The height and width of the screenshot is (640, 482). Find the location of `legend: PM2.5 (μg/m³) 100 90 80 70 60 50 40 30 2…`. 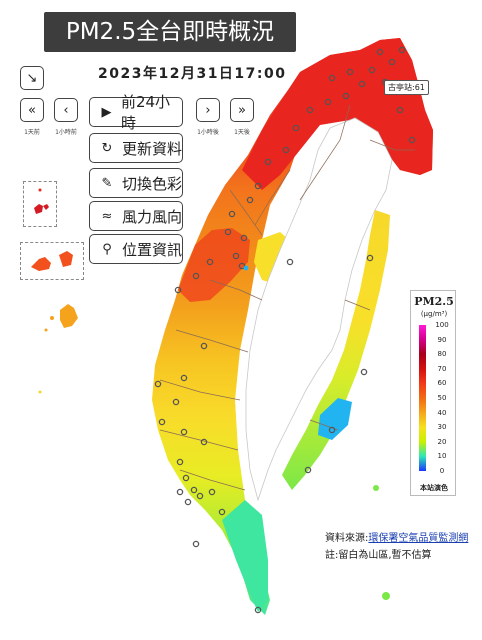

legend: PM2.5 (μg/m³) 100 90 80 70 60 50 40 30 2… is located at coordinates (433, 393).